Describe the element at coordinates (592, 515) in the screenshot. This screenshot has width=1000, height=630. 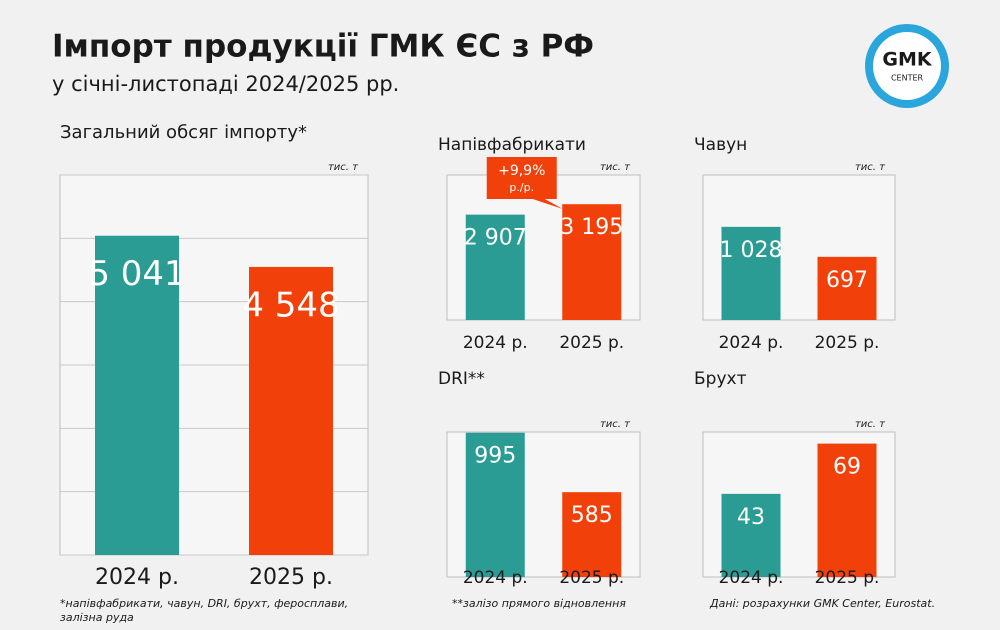
I see `value-label: 585` at that location.